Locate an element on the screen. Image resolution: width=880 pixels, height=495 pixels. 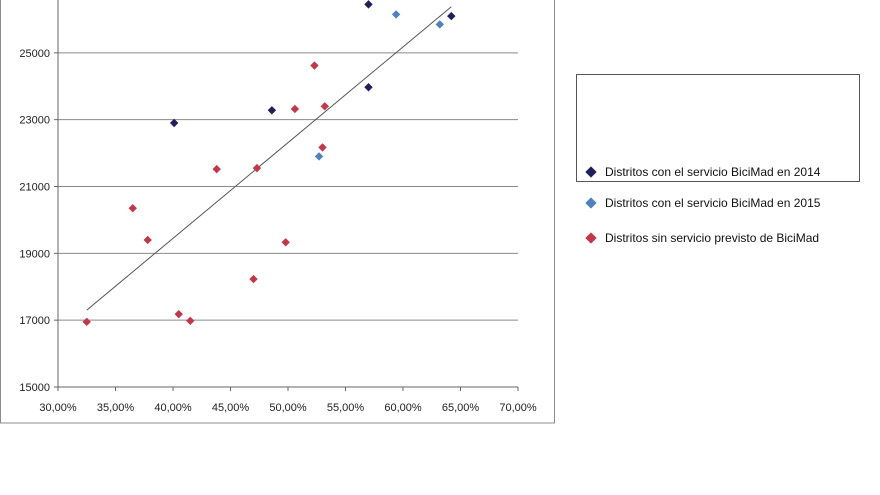
y-tick-label: 21000 is located at coordinates (34, 188).